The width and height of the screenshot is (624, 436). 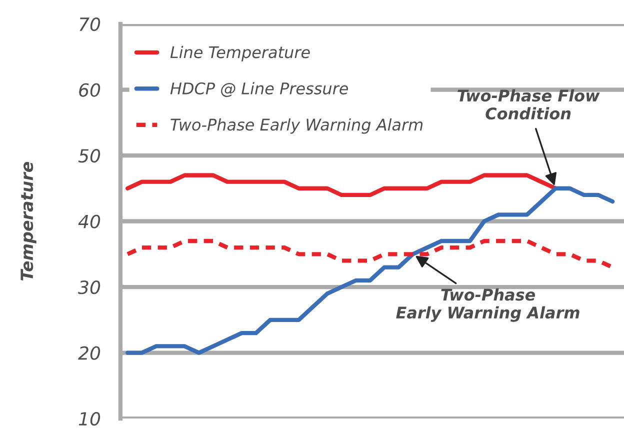 What do you see at coordinates (341, 185) in the screenshot?
I see `line-series` at bounding box center [341, 185].